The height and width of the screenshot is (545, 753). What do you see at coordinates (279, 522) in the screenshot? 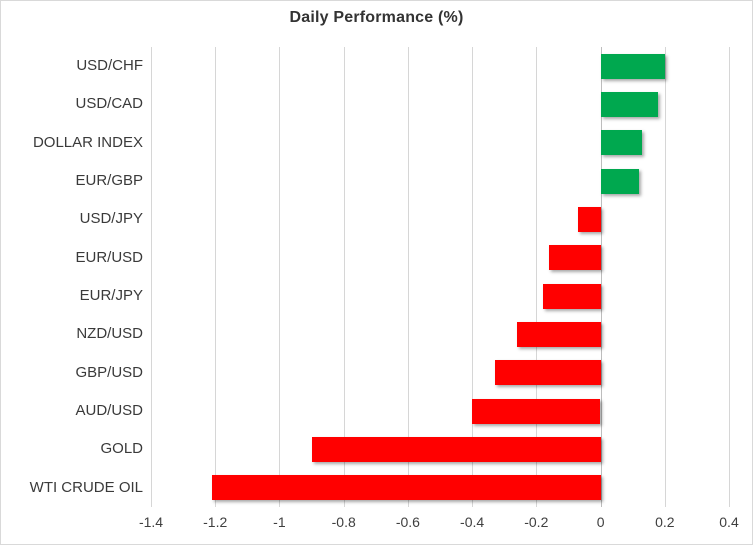
I see `x-tick-label: -1` at bounding box center [279, 522].